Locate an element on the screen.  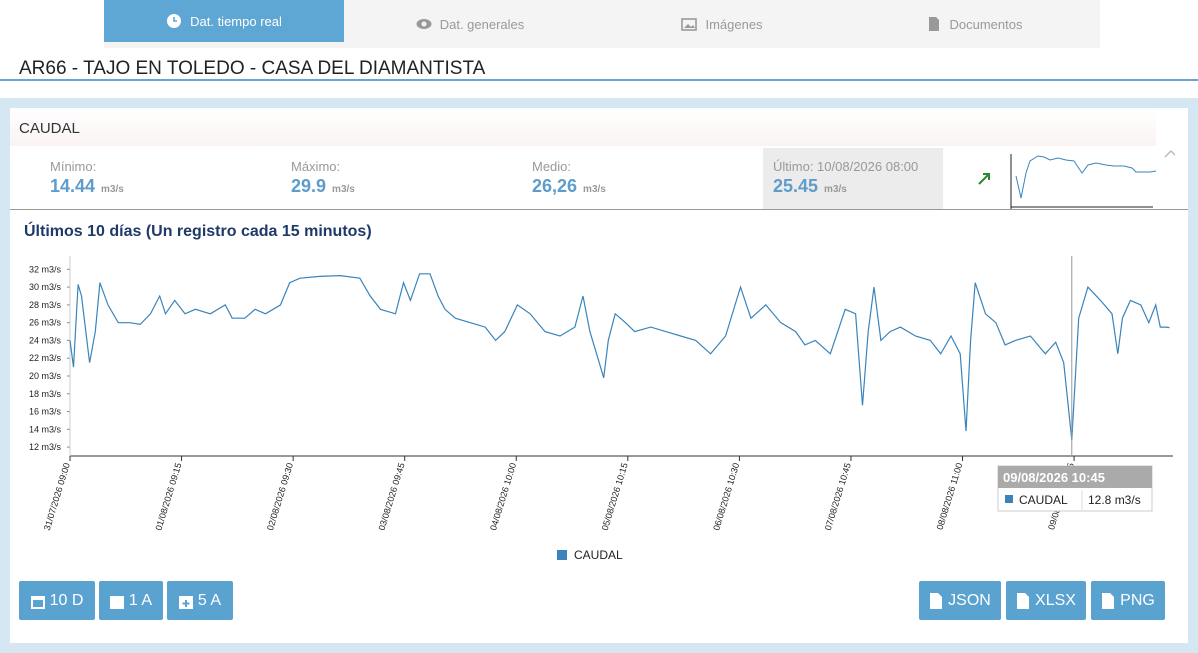
tab: Documentos is located at coordinates (974, 24).